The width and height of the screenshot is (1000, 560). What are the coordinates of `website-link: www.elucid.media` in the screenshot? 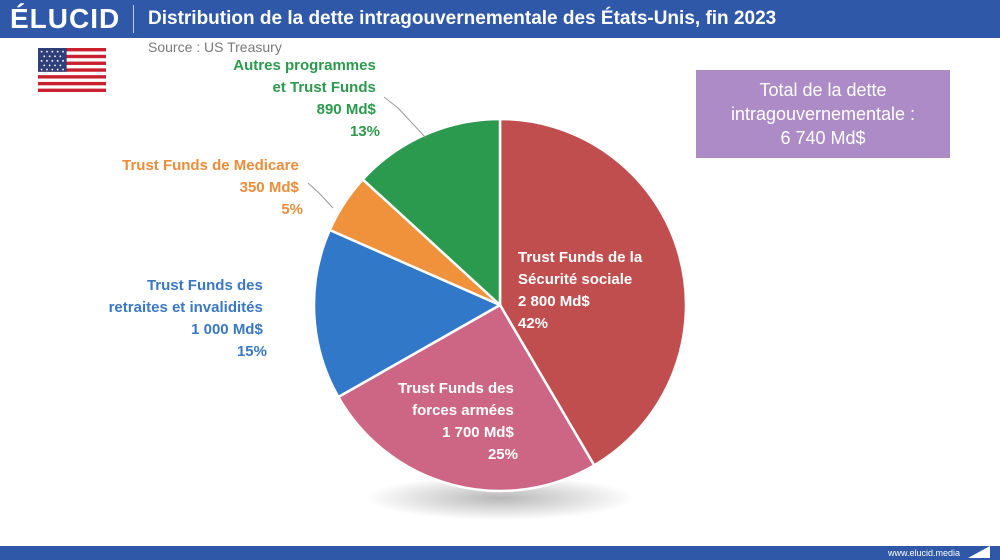 It's located at (923, 553).